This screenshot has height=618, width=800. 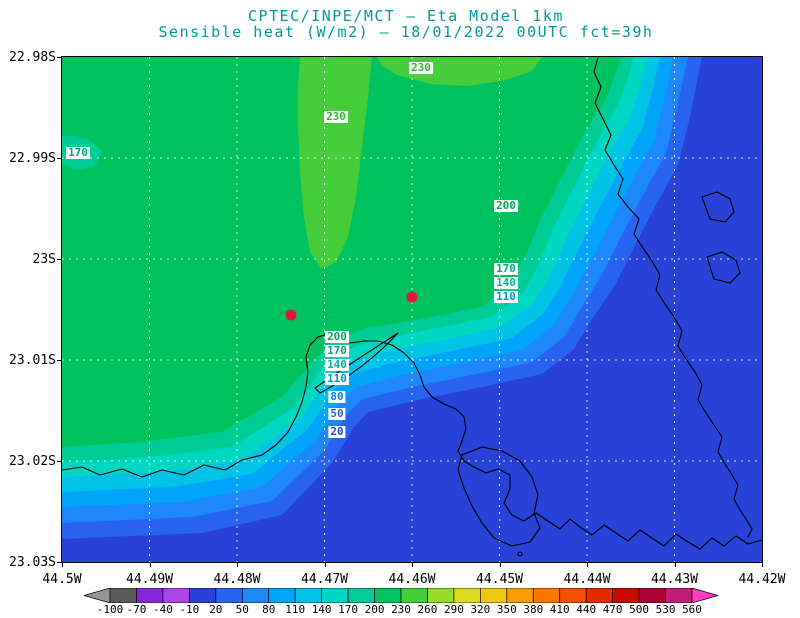 What do you see at coordinates (480, 609) in the screenshot?
I see `colorbar-level-label: 320` at bounding box center [480, 609].